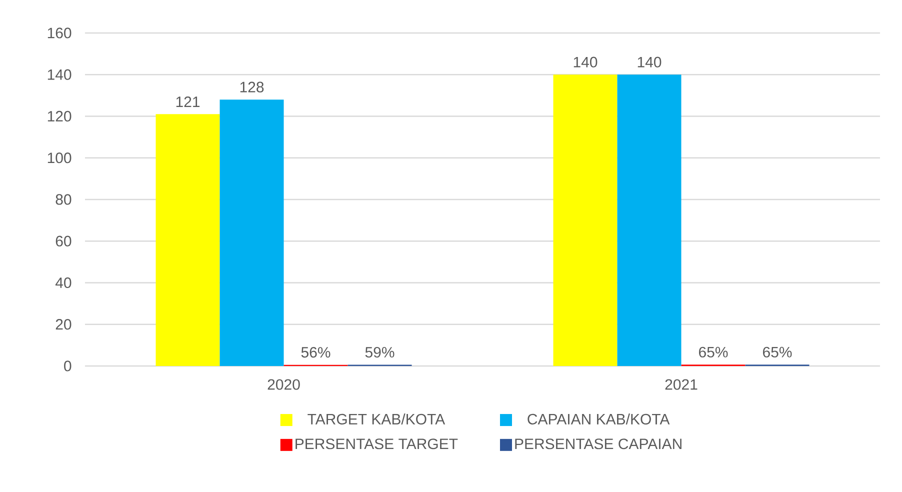 This screenshot has width=902, height=492. Describe the element at coordinates (284, 384) in the screenshot. I see `x-tick-label: 2020` at that location.